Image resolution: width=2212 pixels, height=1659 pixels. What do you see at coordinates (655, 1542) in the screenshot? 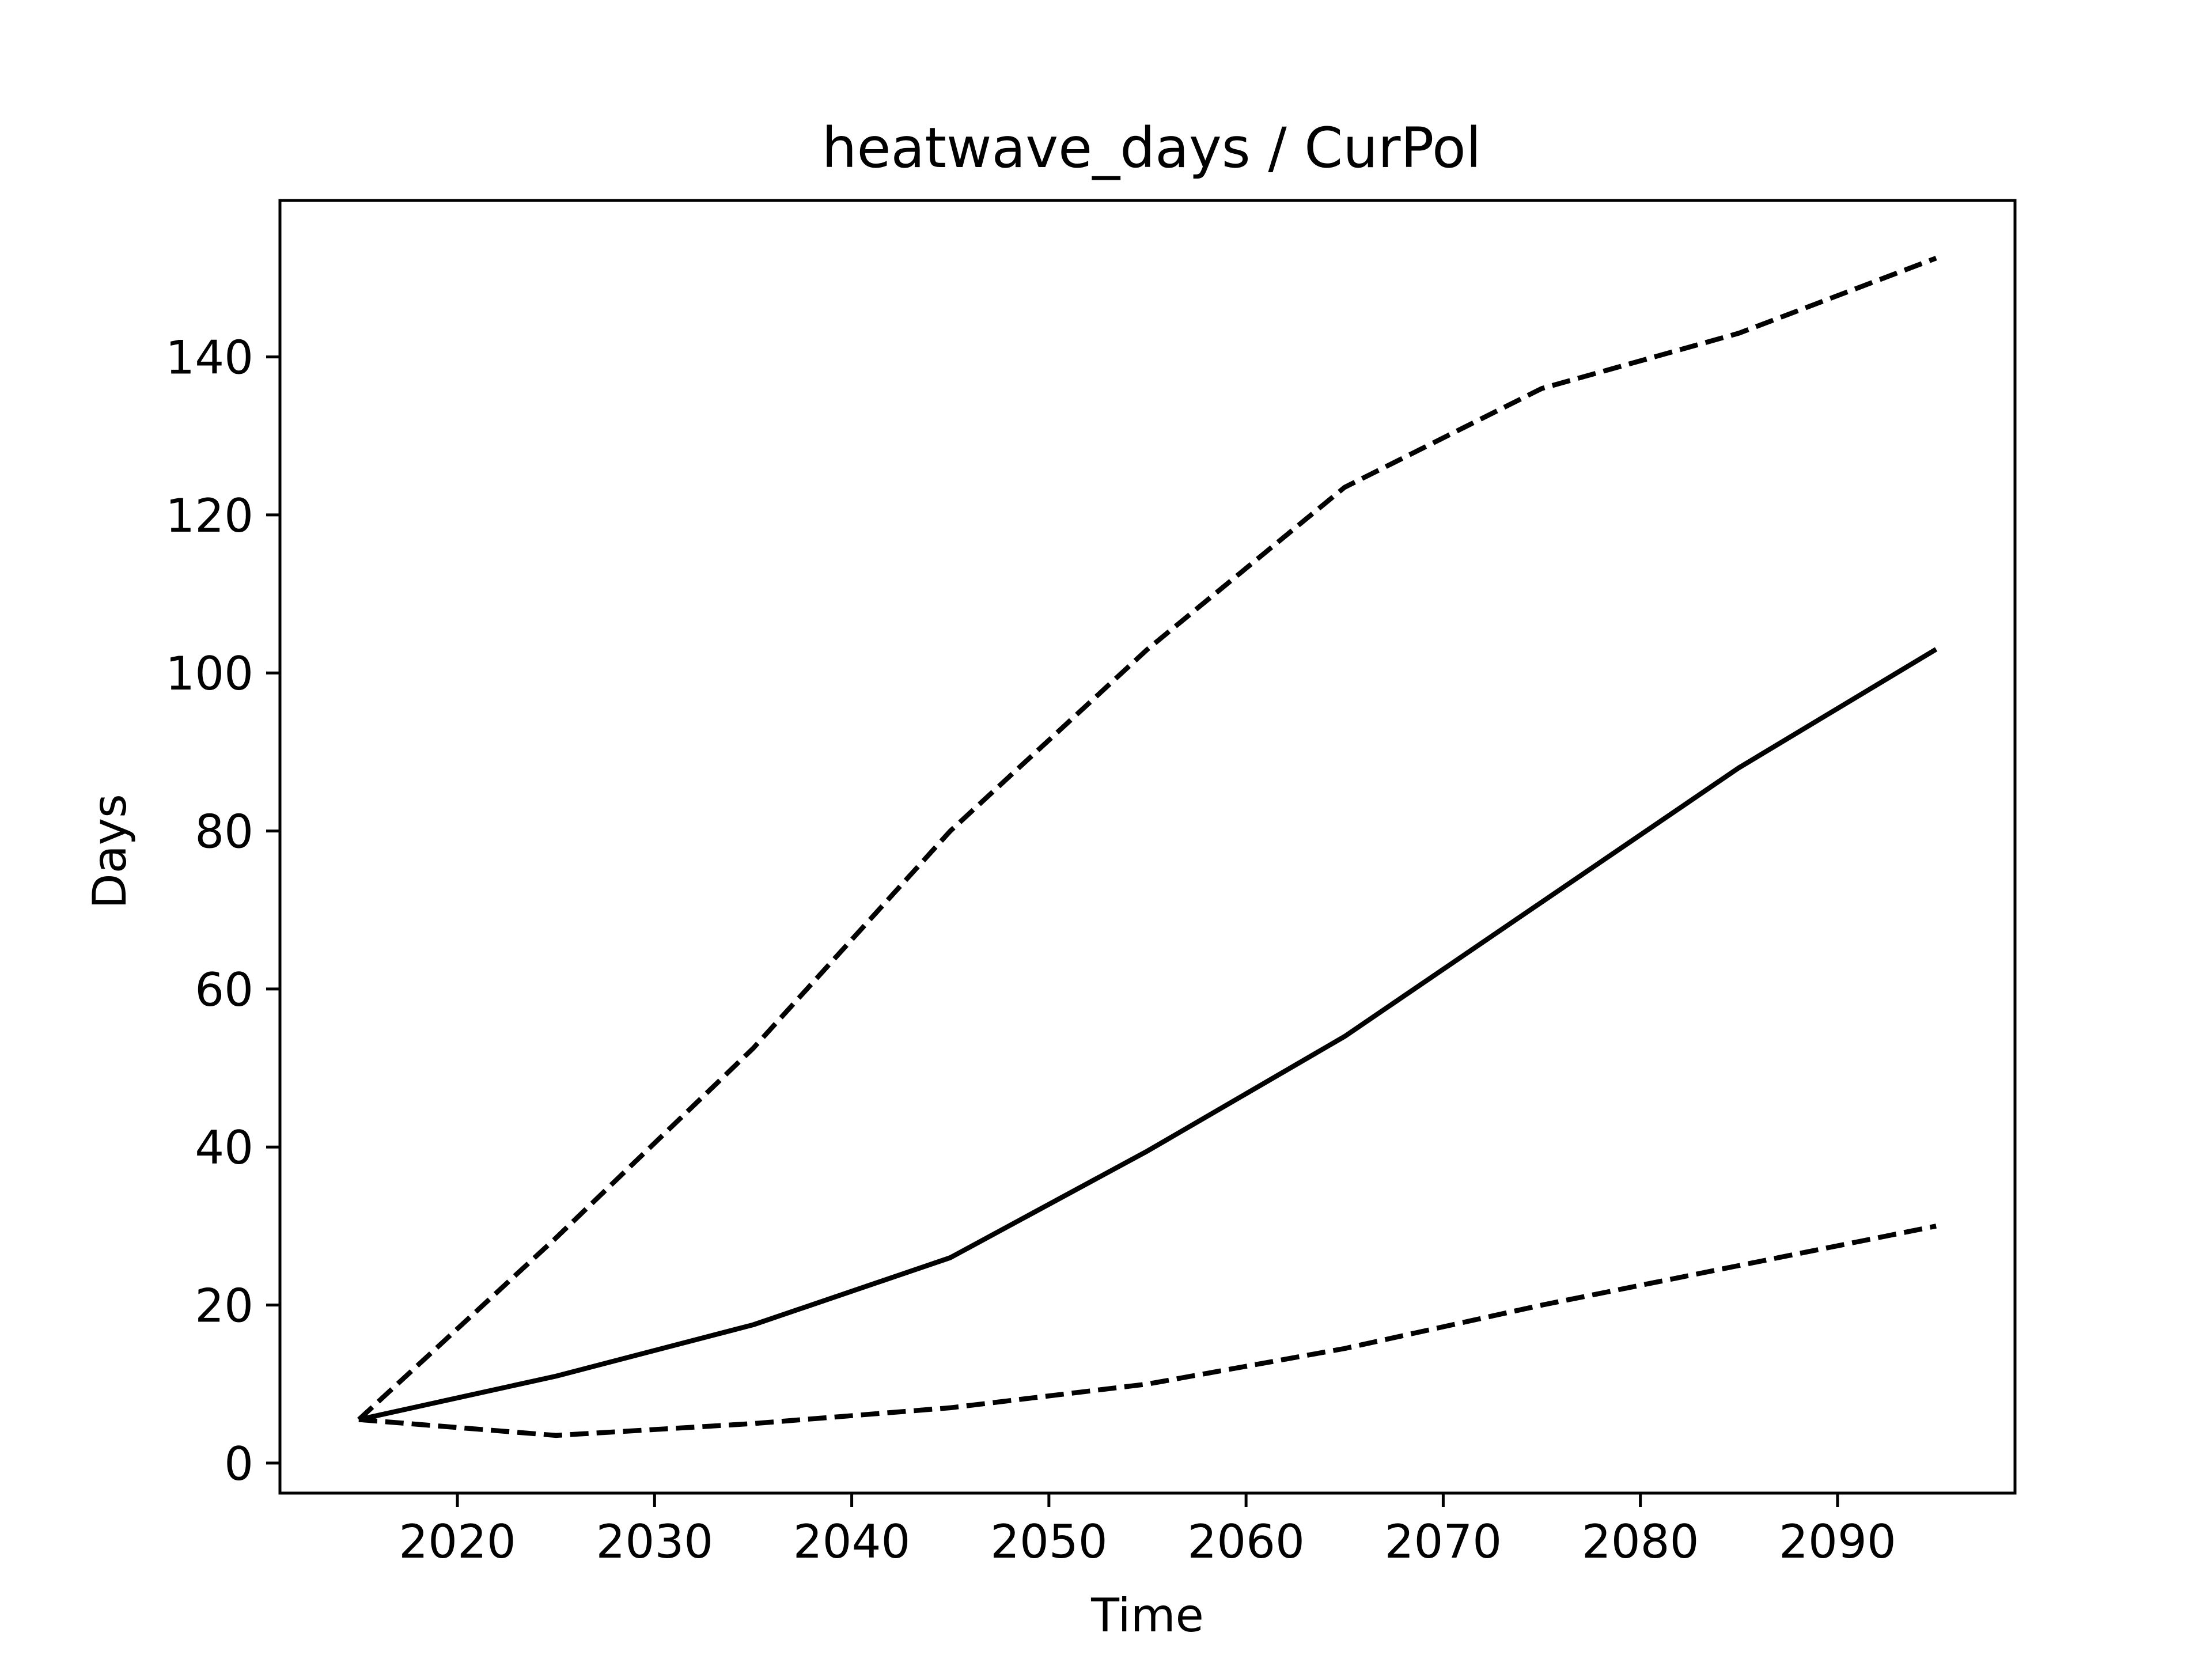
I see `x-tick-label-2030: 2030` at bounding box center [655, 1542].